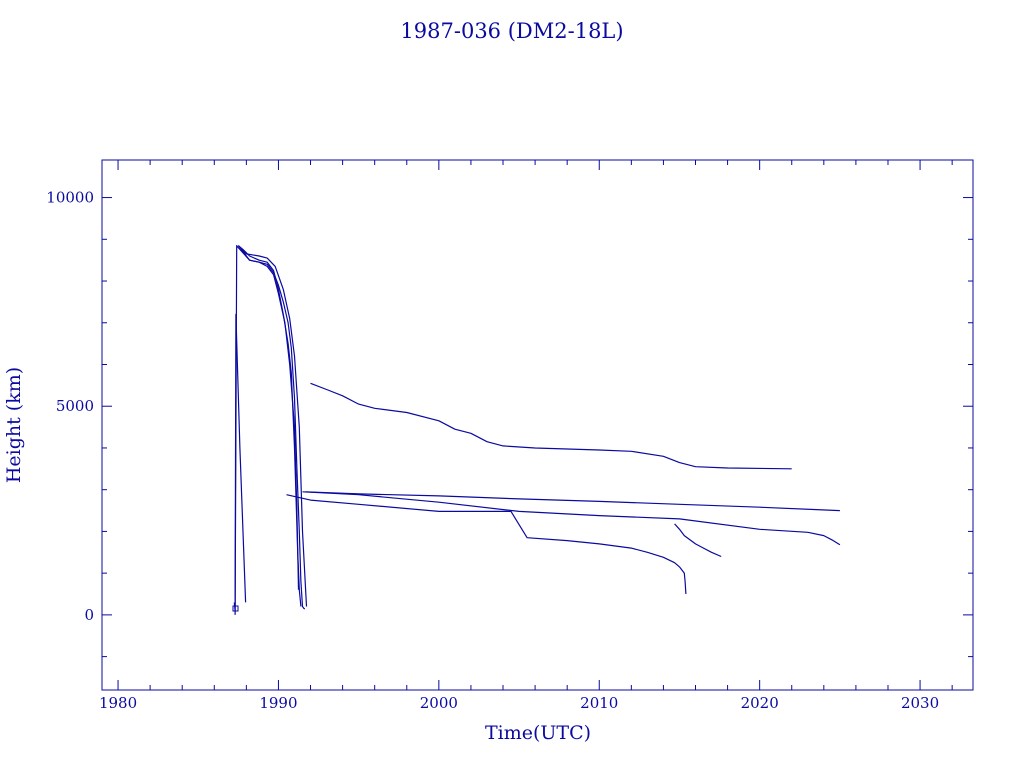 This screenshot has width=1024, height=768. I want to click on x-tick-label: 1990, so click(278, 703).